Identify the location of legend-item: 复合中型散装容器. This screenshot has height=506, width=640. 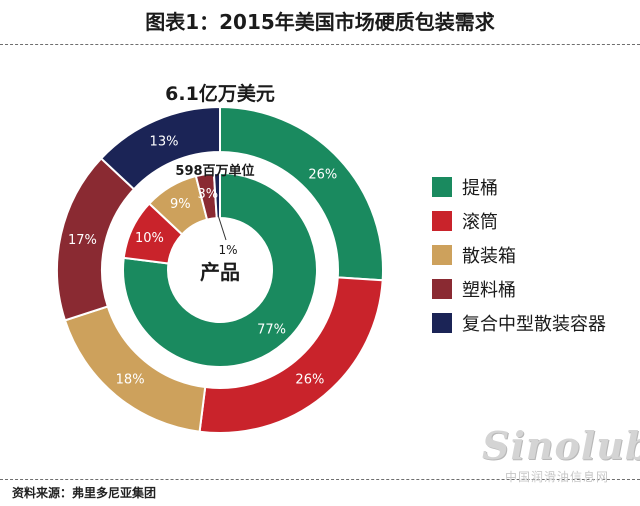
(519, 323).